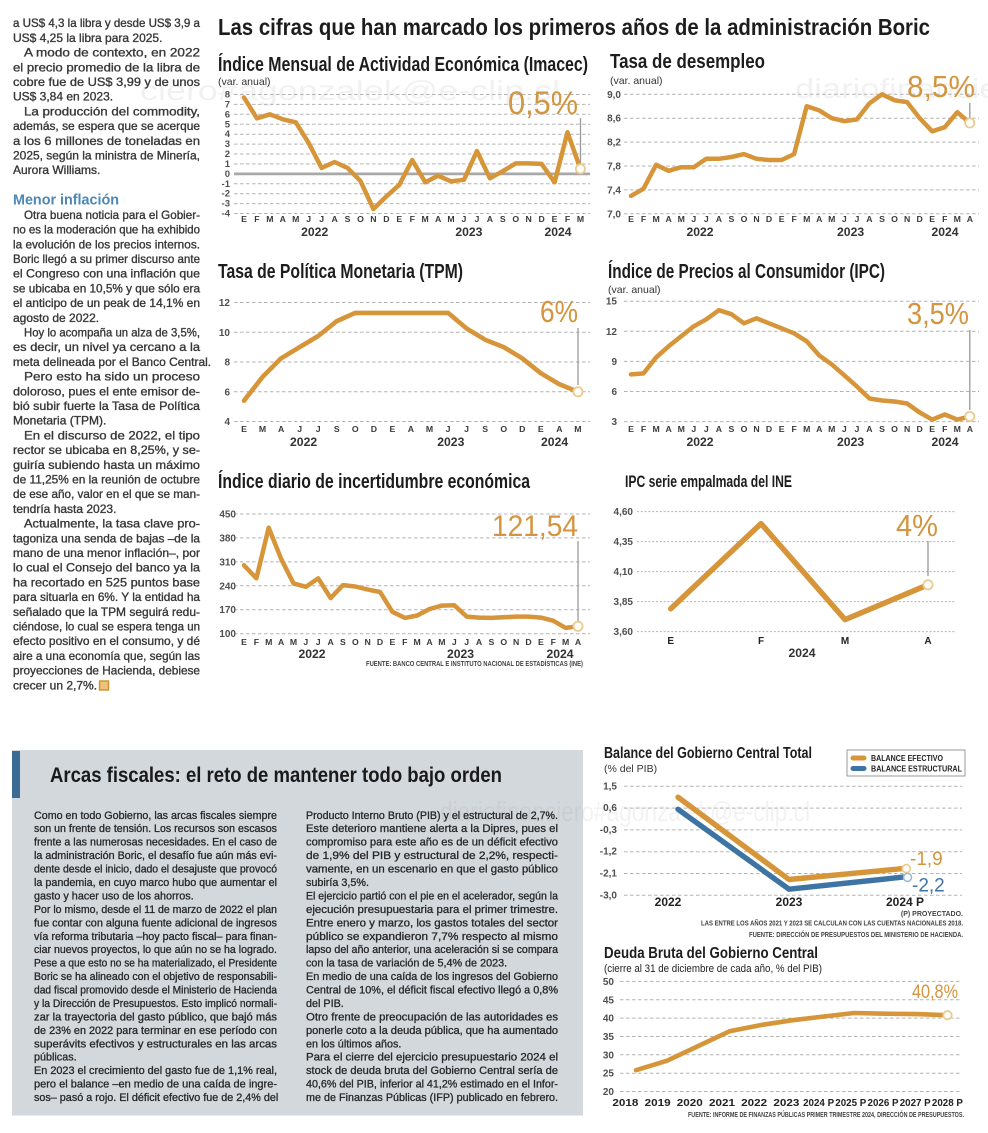 The height and width of the screenshot is (1133, 988). What do you see at coordinates (609, 1092) in the screenshot?
I see `svg-text: 20` at bounding box center [609, 1092].